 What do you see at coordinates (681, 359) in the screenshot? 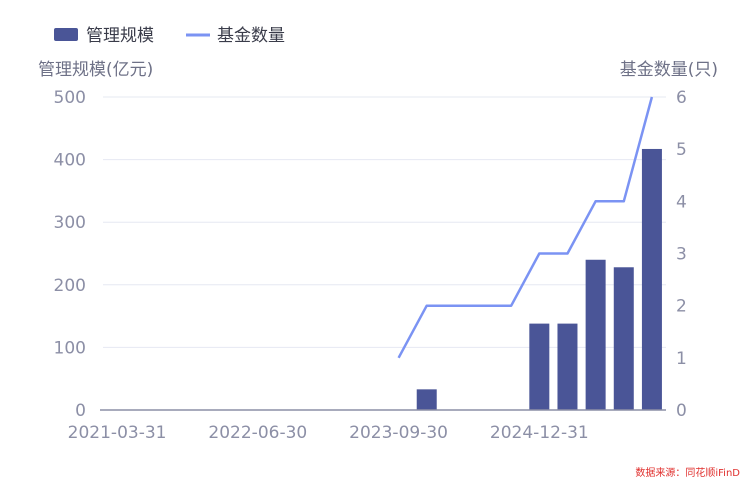
I see `y-right-tick-label: 1` at bounding box center [681, 359].